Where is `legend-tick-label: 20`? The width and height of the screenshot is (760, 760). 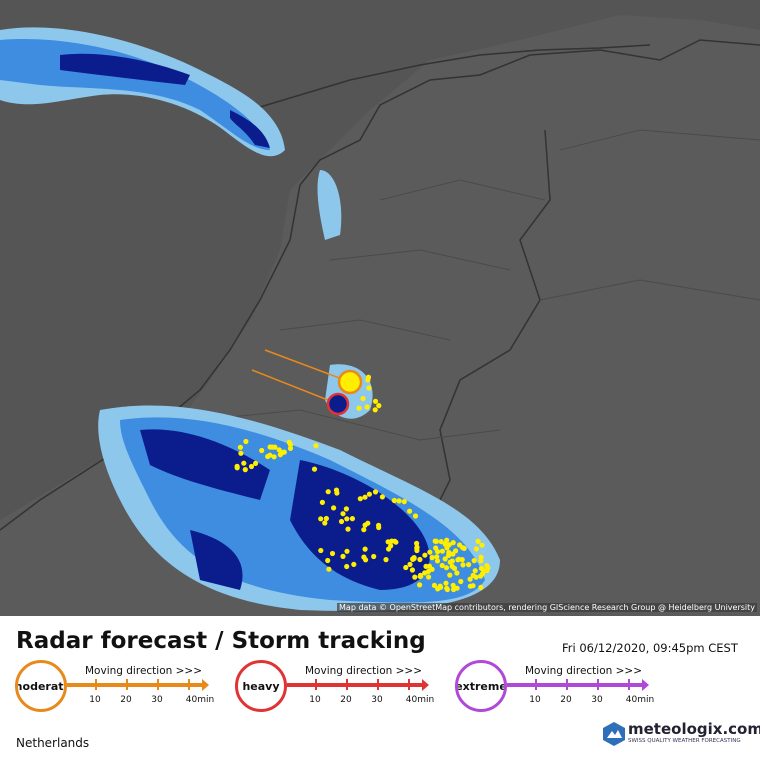 legend-tick-label: 20 is located at coordinates (126, 700).